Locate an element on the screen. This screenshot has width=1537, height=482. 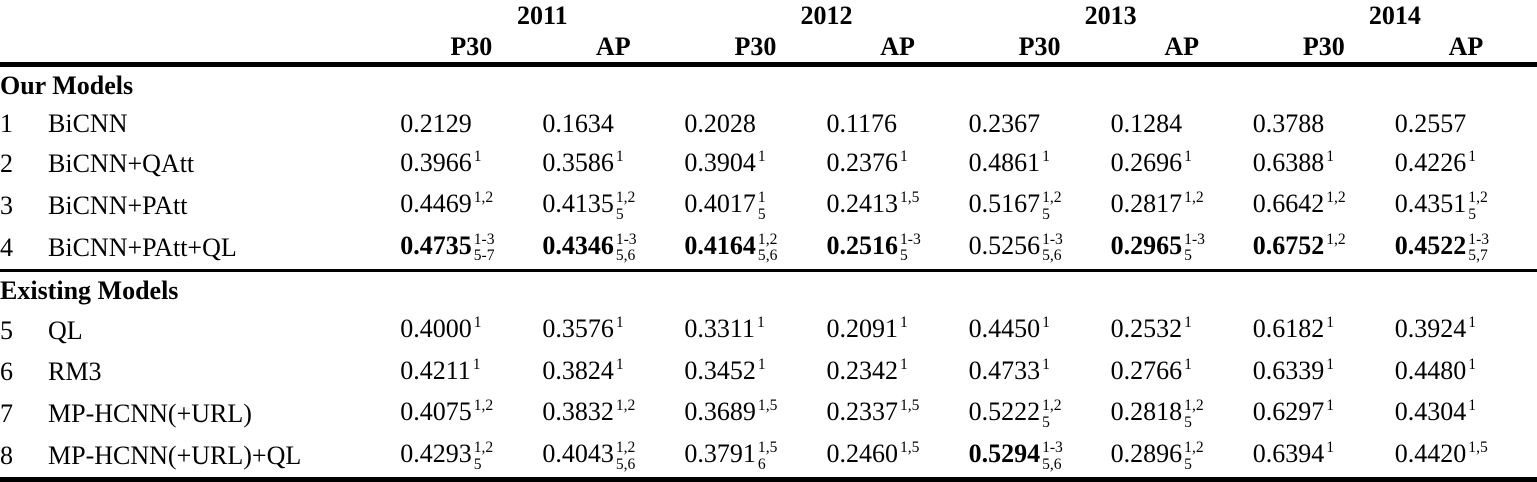
metric-value-cell: 0.4075 1,2 is located at coordinates (471, 414).